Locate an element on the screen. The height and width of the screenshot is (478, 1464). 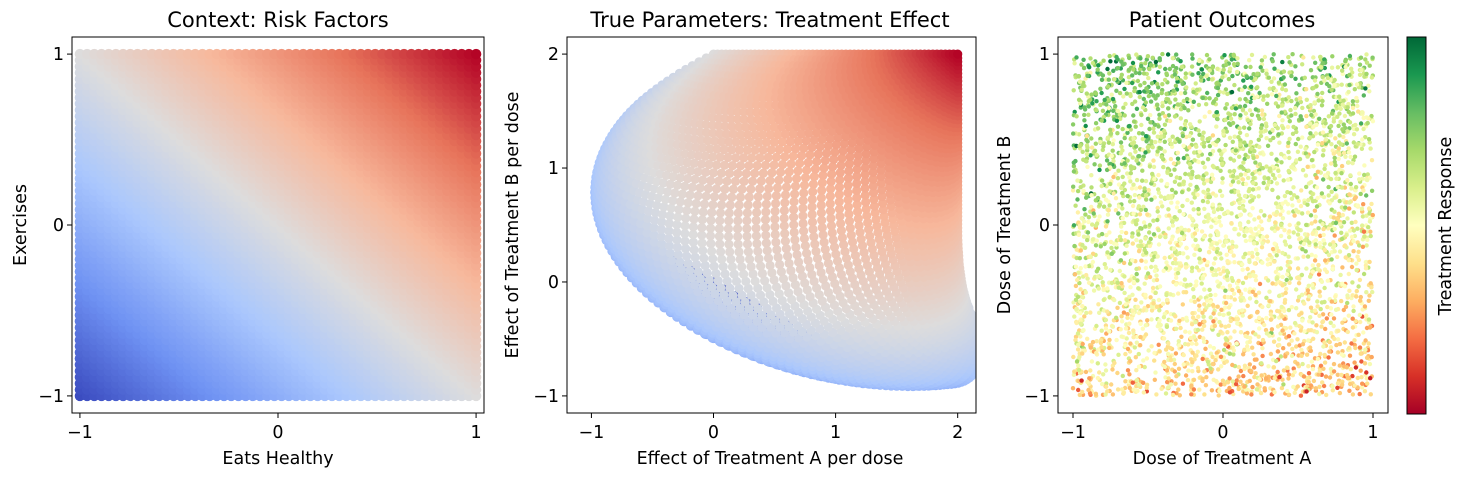
y-tick-label: 1 is located at coordinates (58, 55).